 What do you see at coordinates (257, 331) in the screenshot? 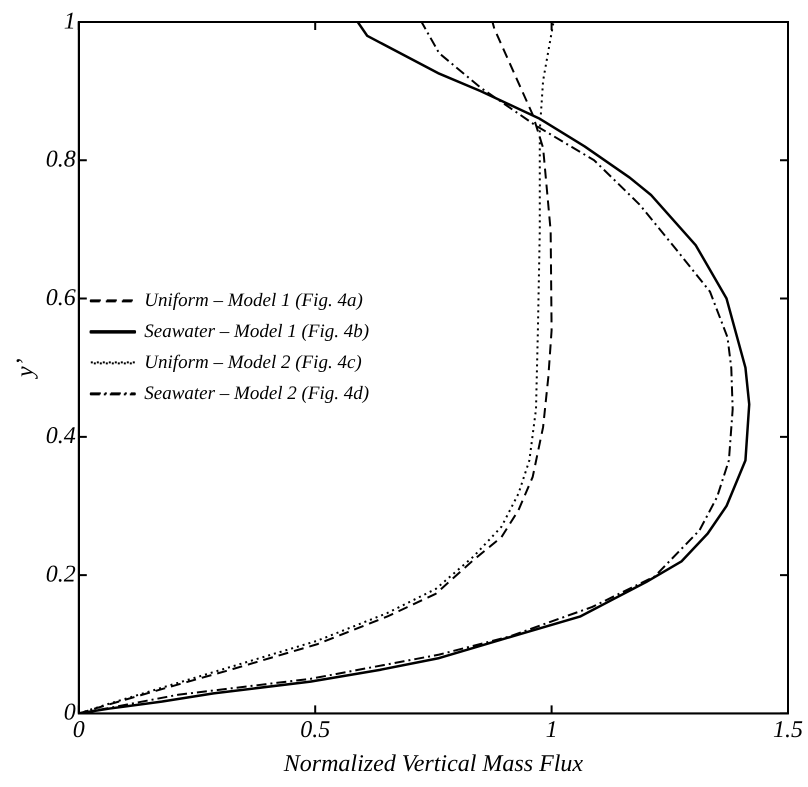
I see `legend-label: Seawater – Model 1 (Fig. 4b)` at bounding box center [257, 331].